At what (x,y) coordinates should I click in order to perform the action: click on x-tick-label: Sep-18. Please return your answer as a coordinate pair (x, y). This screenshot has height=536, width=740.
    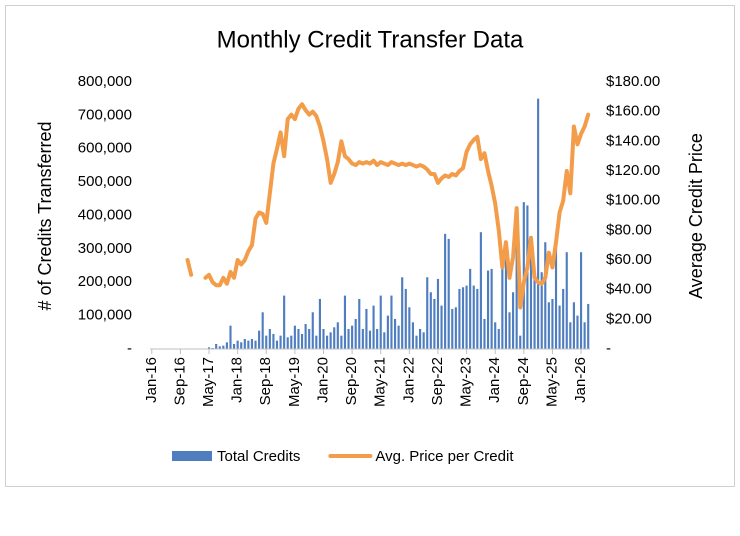
    Looking at the image, I should click on (265, 381).